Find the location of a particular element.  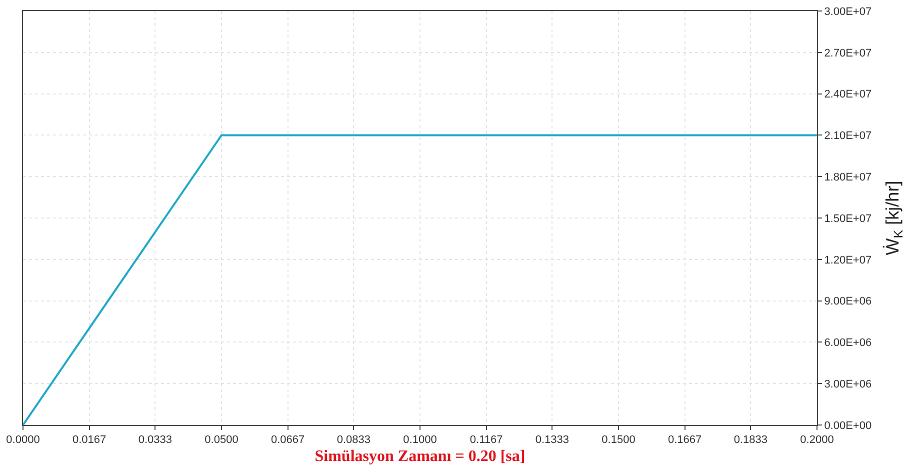

x-tick-label: 0.0000 is located at coordinates (23, 440).